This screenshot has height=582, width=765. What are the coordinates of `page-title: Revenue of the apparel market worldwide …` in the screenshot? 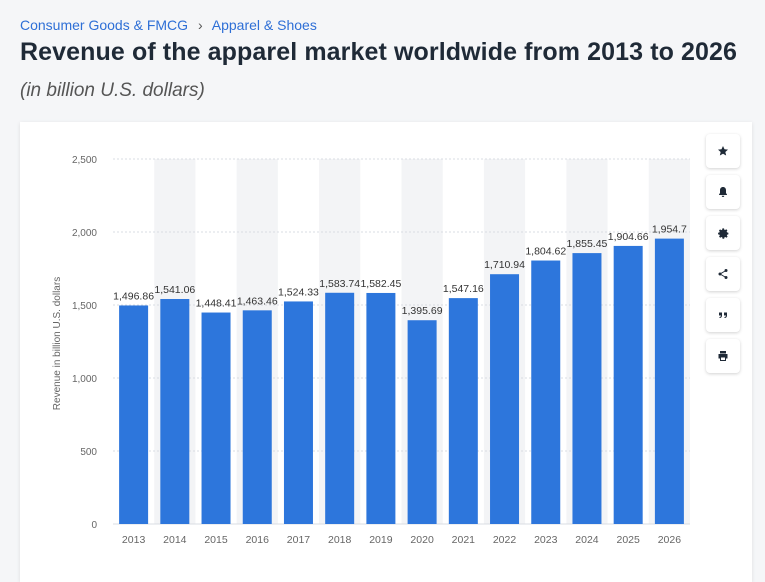 It's located at (379, 52).